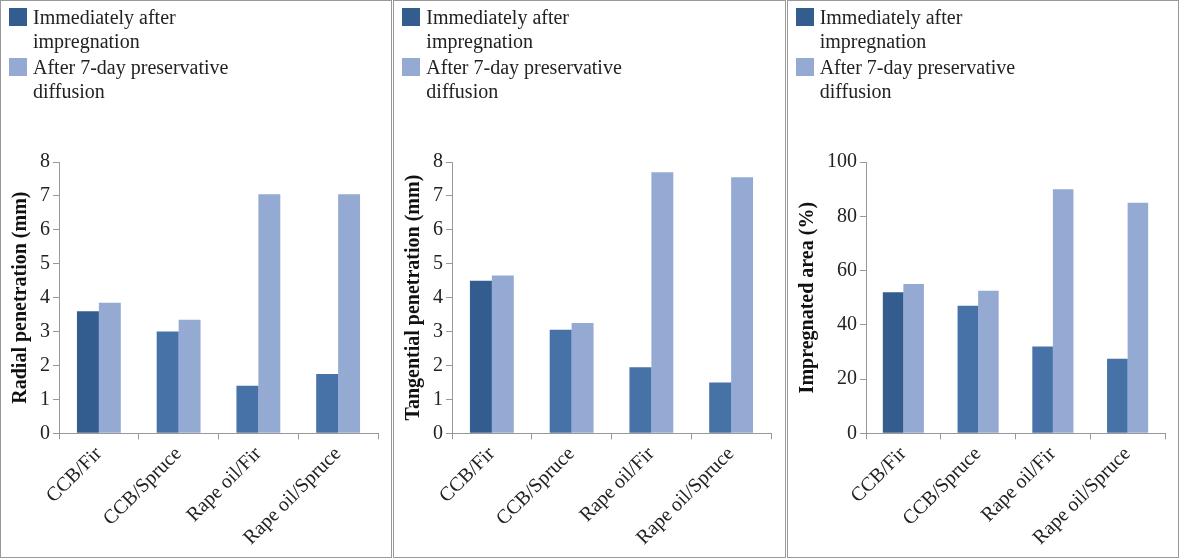 The width and height of the screenshot is (1180, 560). What do you see at coordinates (846, 214) in the screenshot?
I see `y-tick-label: 80` at bounding box center [846, 214].